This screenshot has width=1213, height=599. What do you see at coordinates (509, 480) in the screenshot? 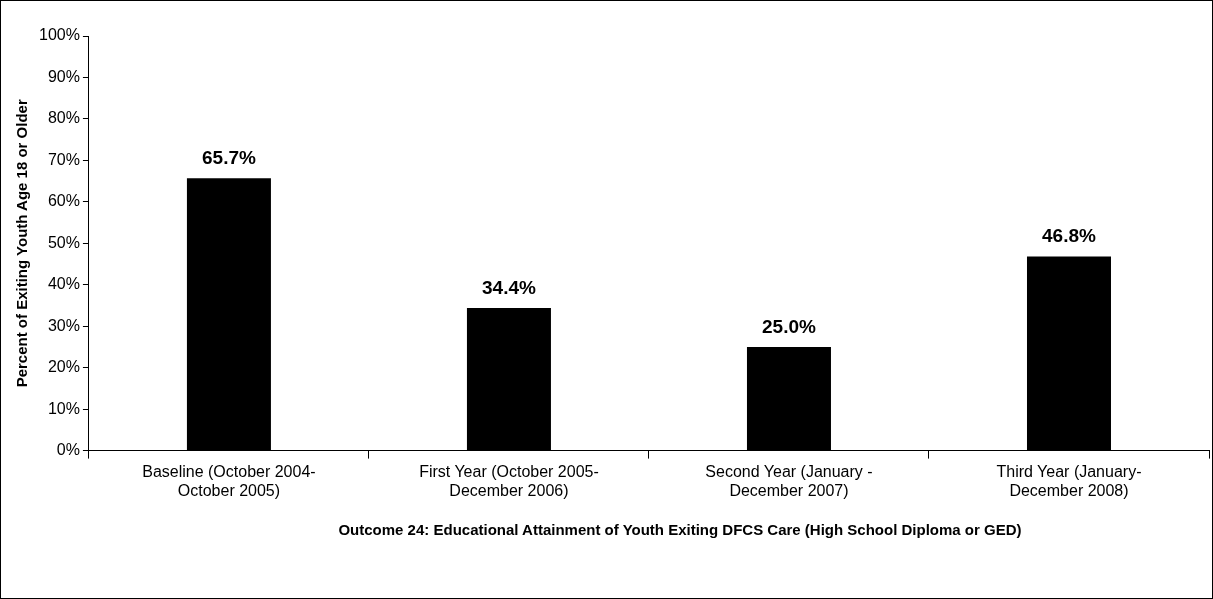
I see `x-tick-label: First Year (October 2005-December 2006)` at bounding box center [509, 480].